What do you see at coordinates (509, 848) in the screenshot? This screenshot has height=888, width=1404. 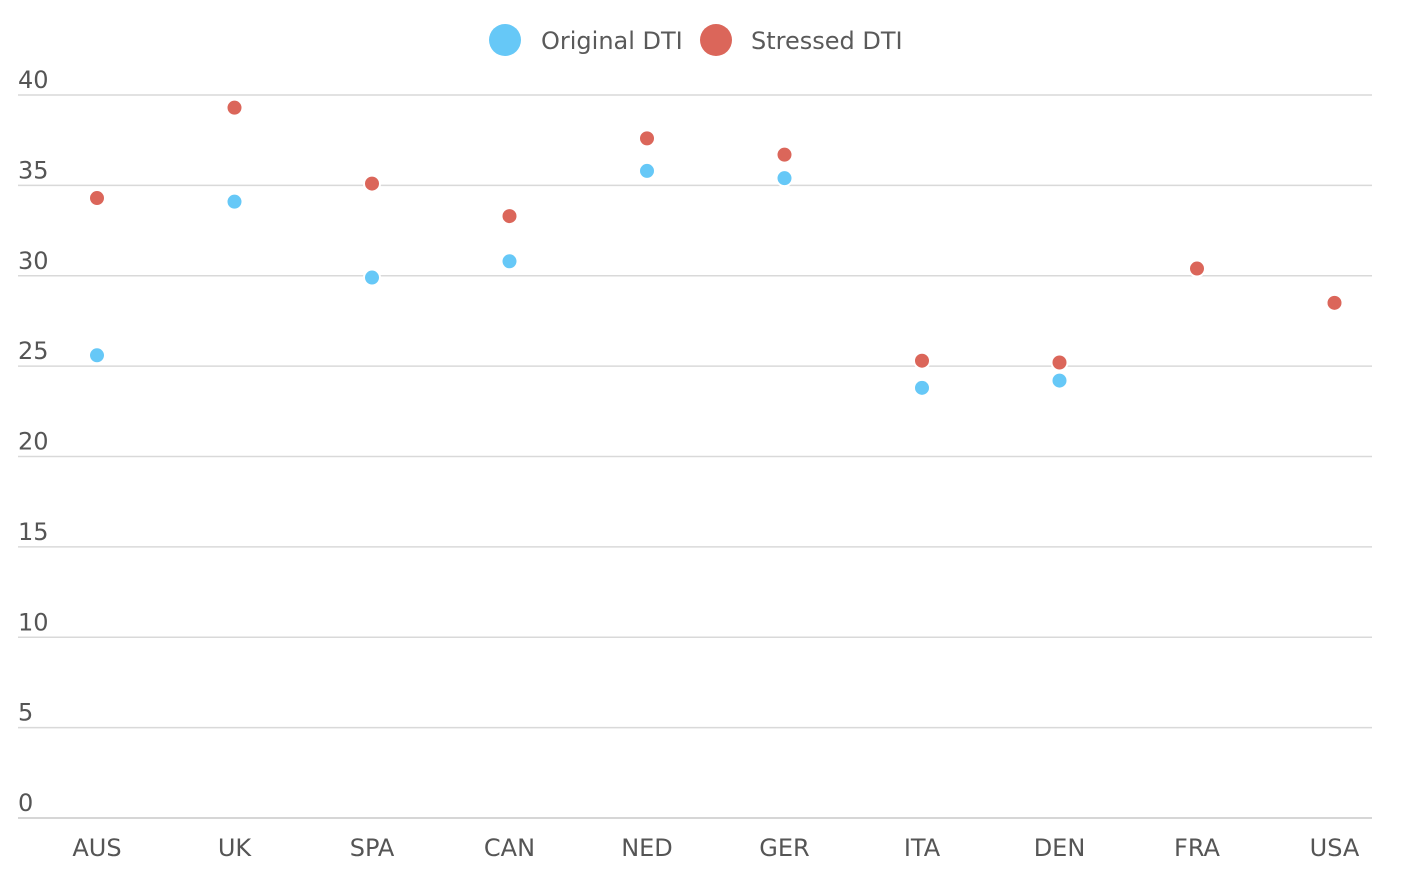 I see `x-tick-label-can: CAN` at bounding box center [509, 848].